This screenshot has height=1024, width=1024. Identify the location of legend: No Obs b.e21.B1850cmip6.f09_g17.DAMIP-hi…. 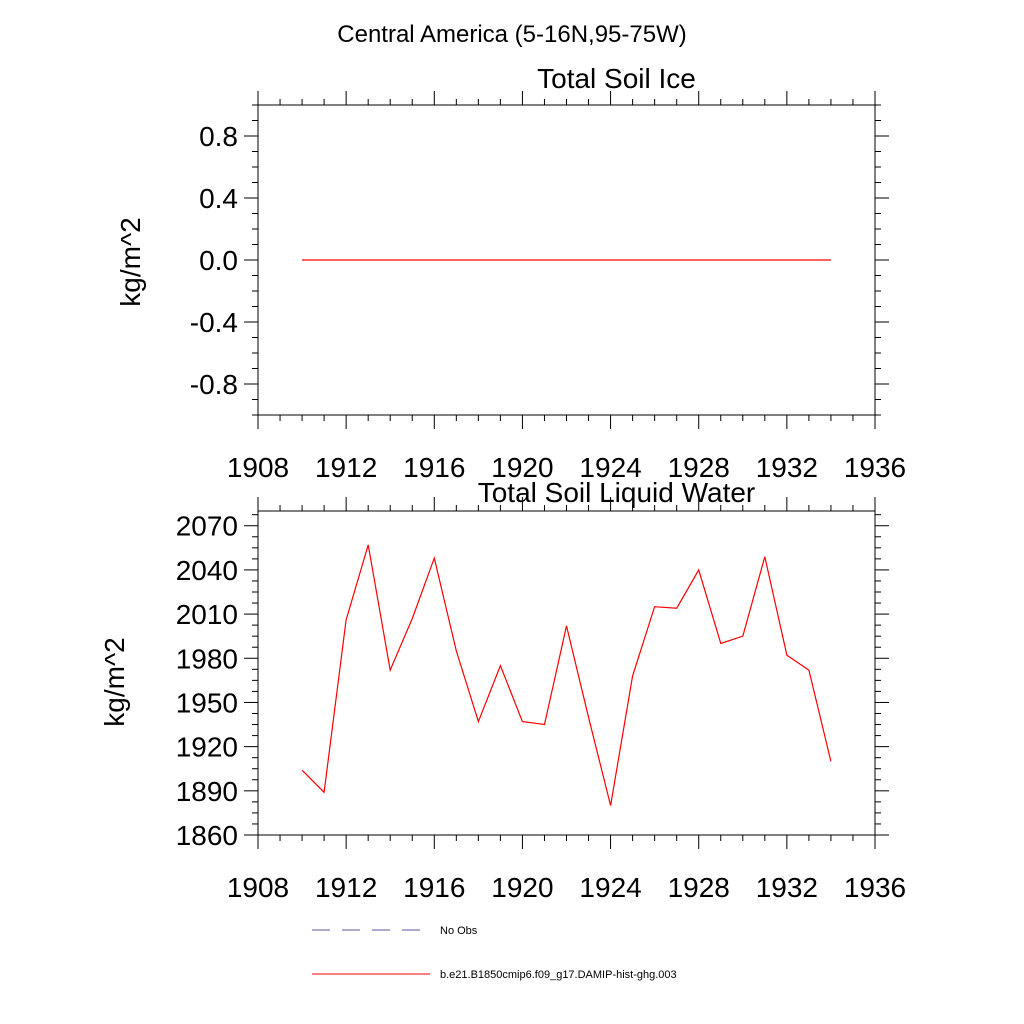
(494, 953).